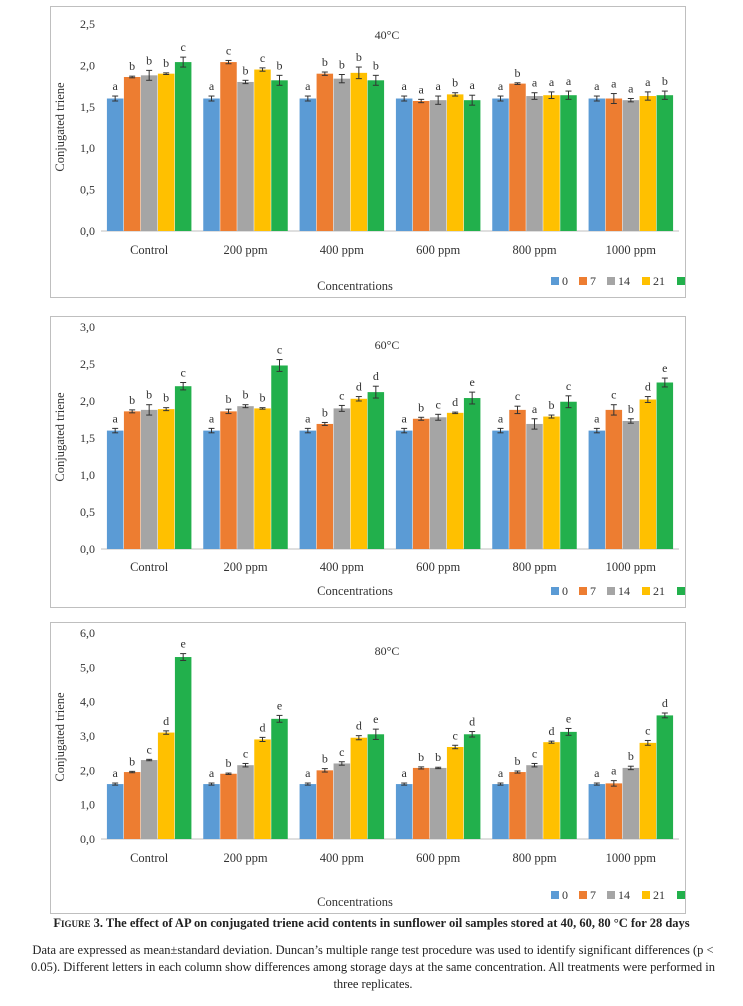 The image size is (743, 1006). I want to click on x-tick-label: Control, so click(149, 250).